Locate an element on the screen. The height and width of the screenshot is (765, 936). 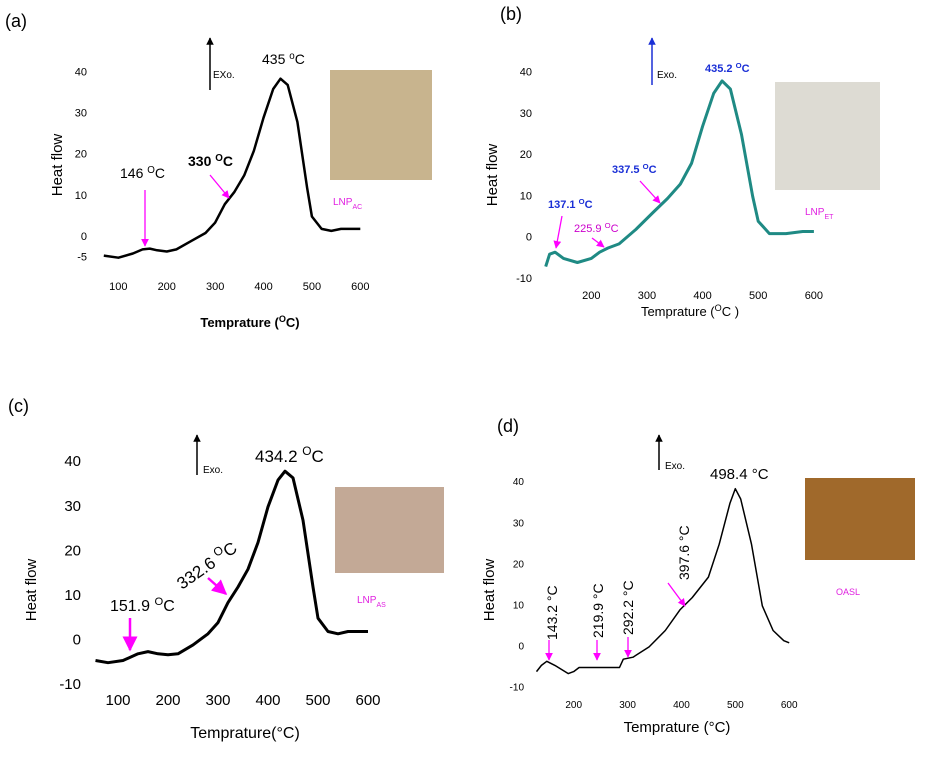
y-tick-label: -5 is located at coordinates (82, 258).